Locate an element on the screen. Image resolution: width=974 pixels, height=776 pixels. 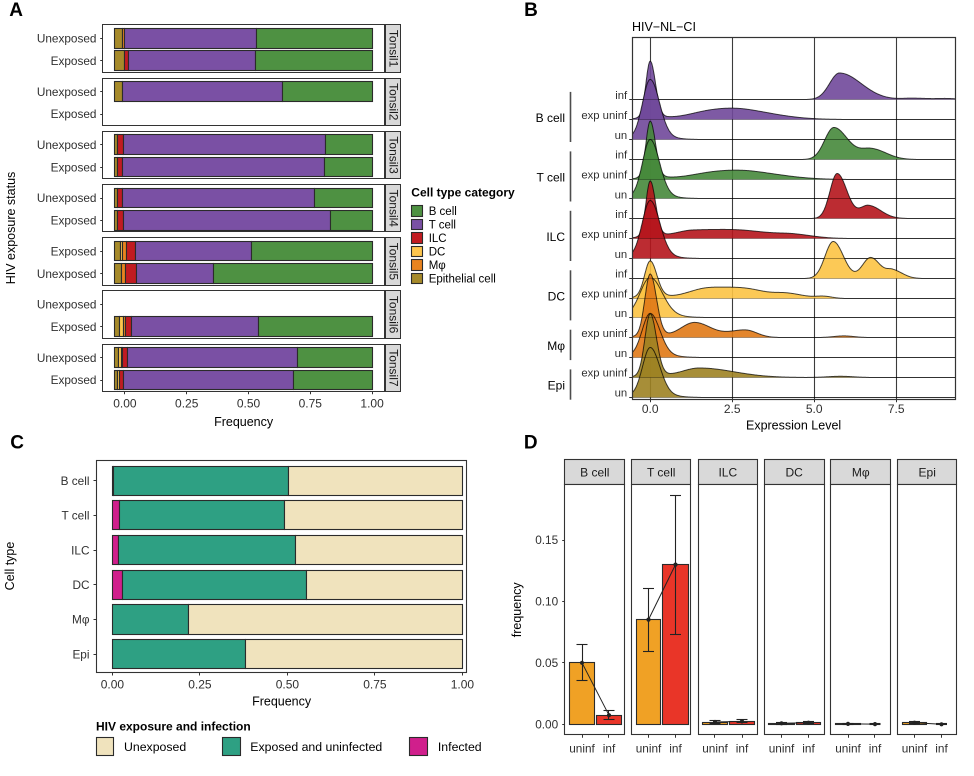
svg-text: 5.0 is located at coordinates (814, 409).